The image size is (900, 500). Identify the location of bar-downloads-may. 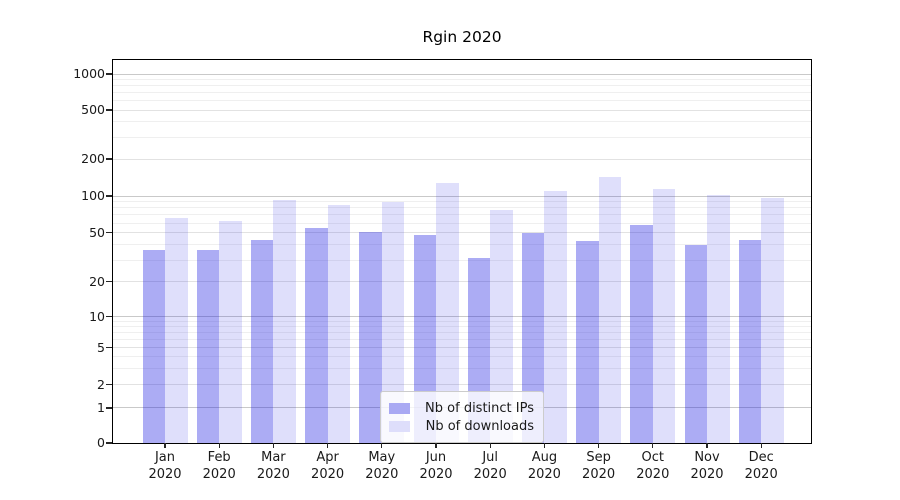
(393, 322).